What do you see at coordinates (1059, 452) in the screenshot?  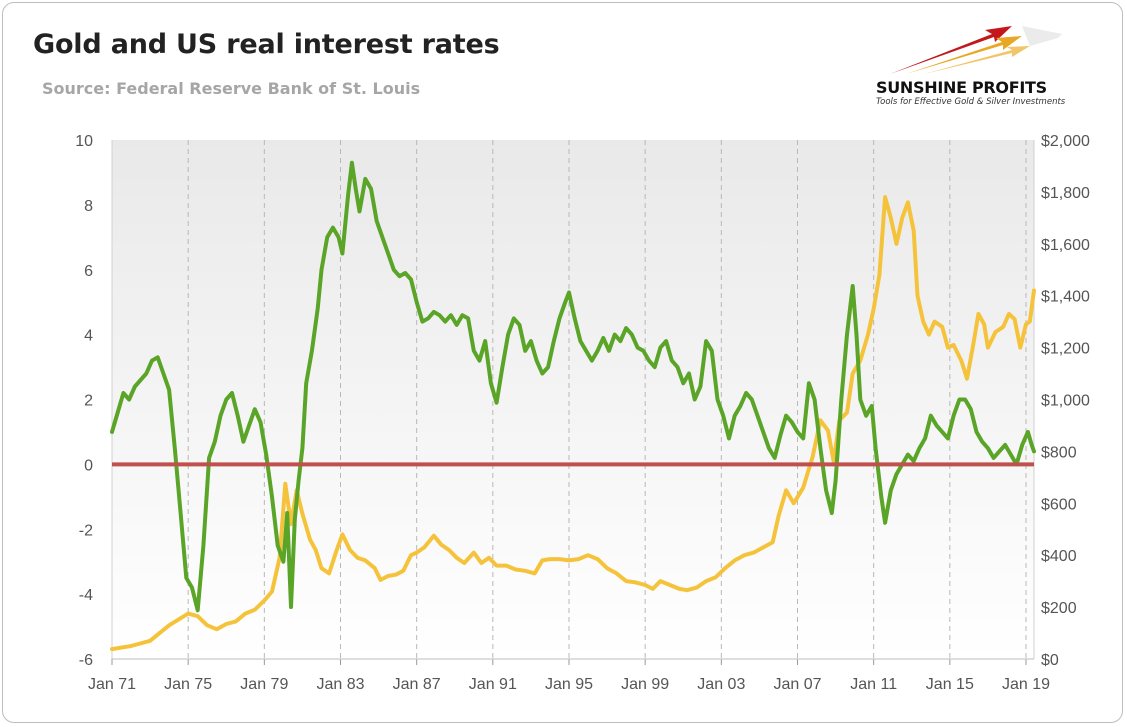 I see `right-y-tick-label: $800` at bounding box center [1059, 452].